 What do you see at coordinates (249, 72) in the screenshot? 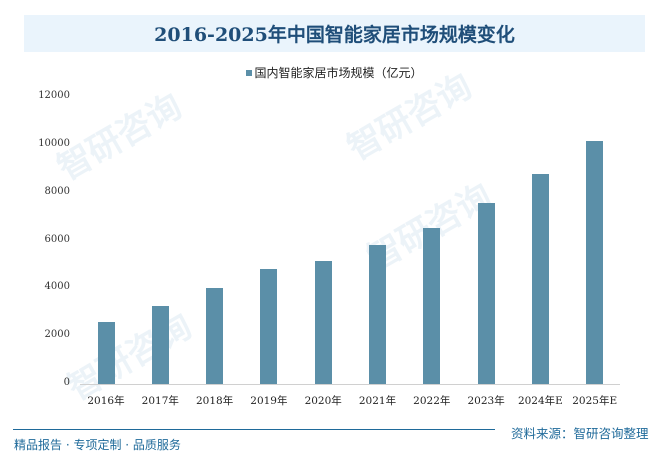
I see `legend-swatch-icon` at bounding box center [249, 72].